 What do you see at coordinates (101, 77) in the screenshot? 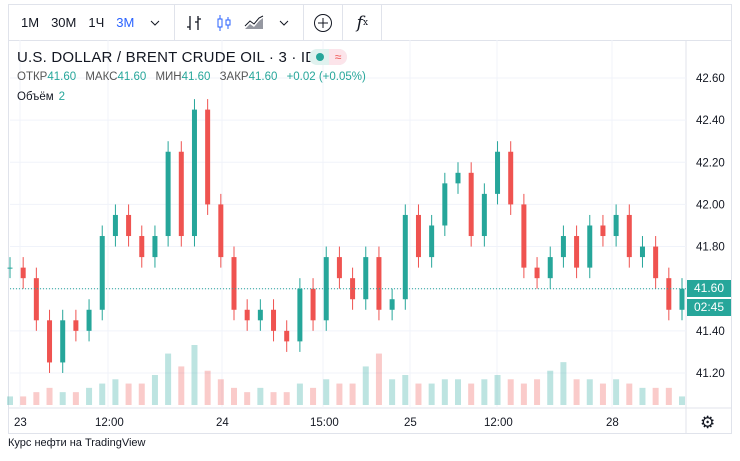
I see `high-label: МАКС` at bounding box center [101, 77].